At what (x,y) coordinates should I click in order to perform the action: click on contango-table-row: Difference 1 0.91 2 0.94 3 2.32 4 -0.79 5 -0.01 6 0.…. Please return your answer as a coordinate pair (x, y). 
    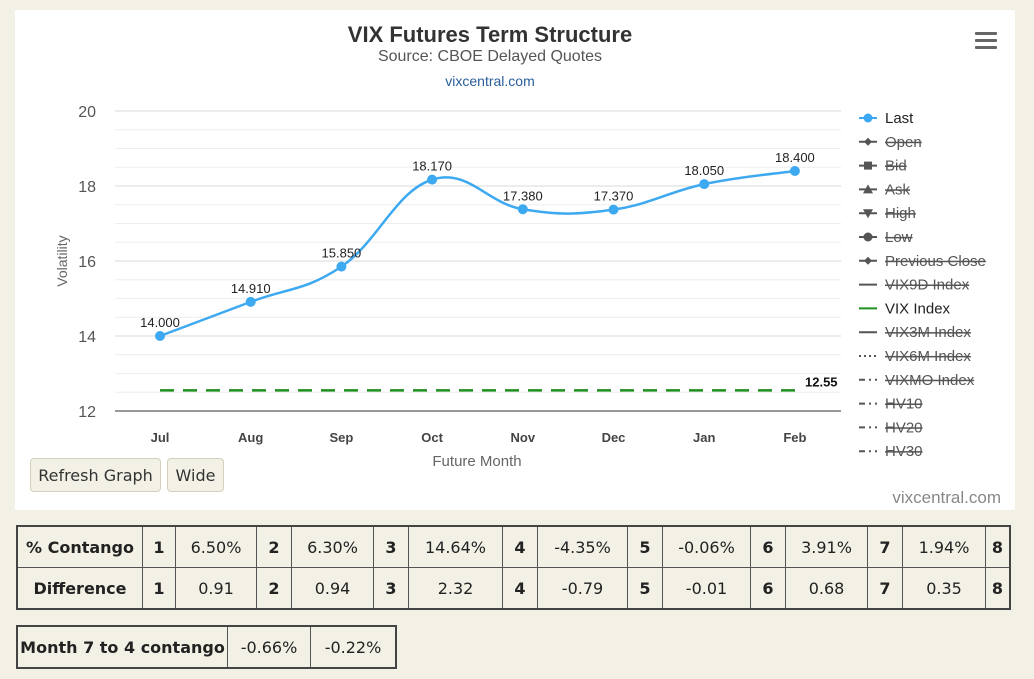
    Looking at the image, I should click on (513, 588).